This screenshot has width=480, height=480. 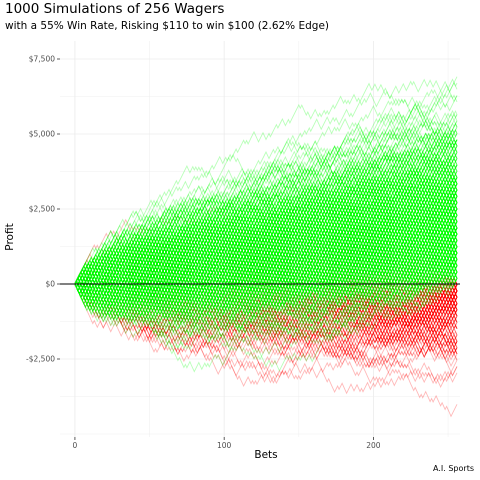 What do you see at coordinates (42, 134) in the screenshot?
I see `y-tick-label: $5,000` at bounding box center [42, 134].